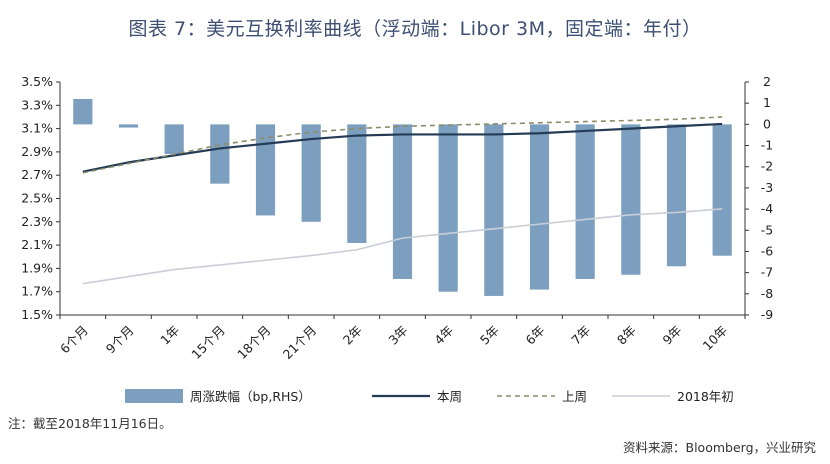  Describe the element at coordinates (208, 343) in the screenshot. I see `x-tick-label: 15个月` at that location.